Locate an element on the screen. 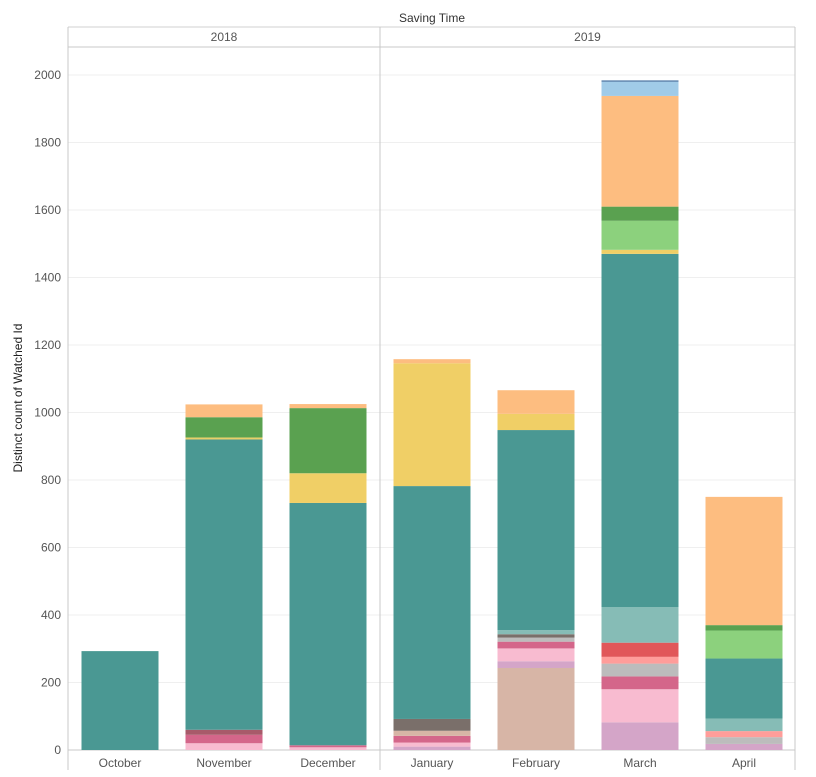 This screenshot has width=816, height=777. x-tick-label: March is located at coordinates (639, 763).